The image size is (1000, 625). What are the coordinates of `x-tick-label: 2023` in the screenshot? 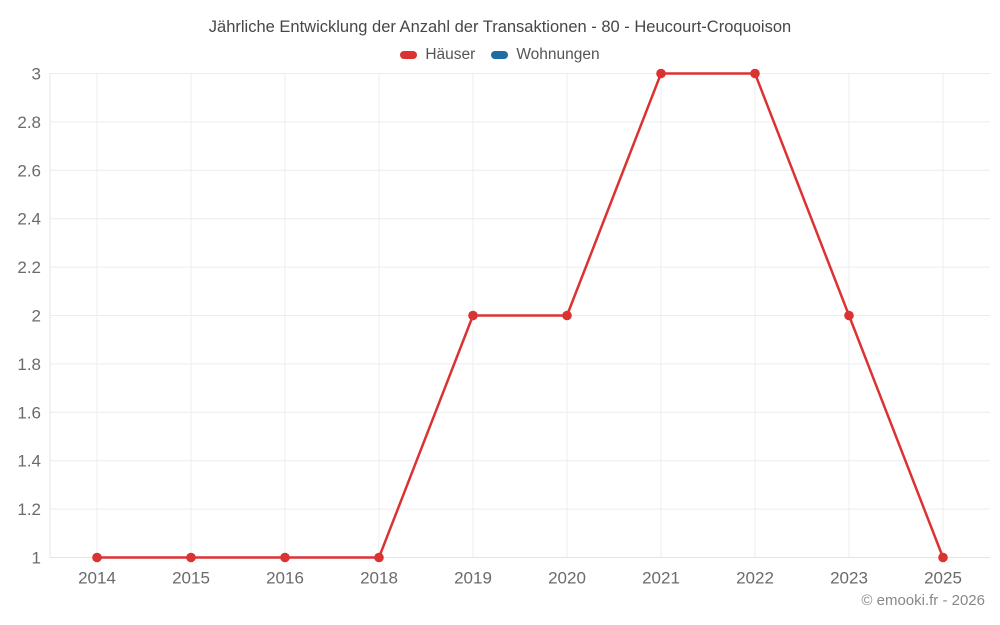 It's located at (849, 578).